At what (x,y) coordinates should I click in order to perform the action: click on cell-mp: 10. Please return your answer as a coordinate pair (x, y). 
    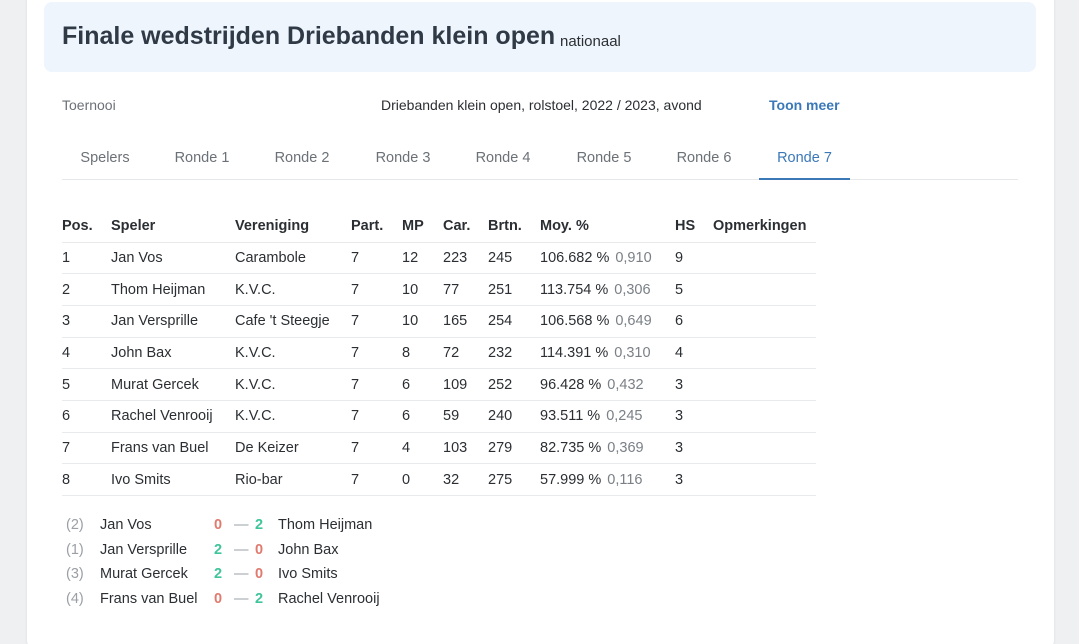
    Looking at the image, I should click on (422, 321).